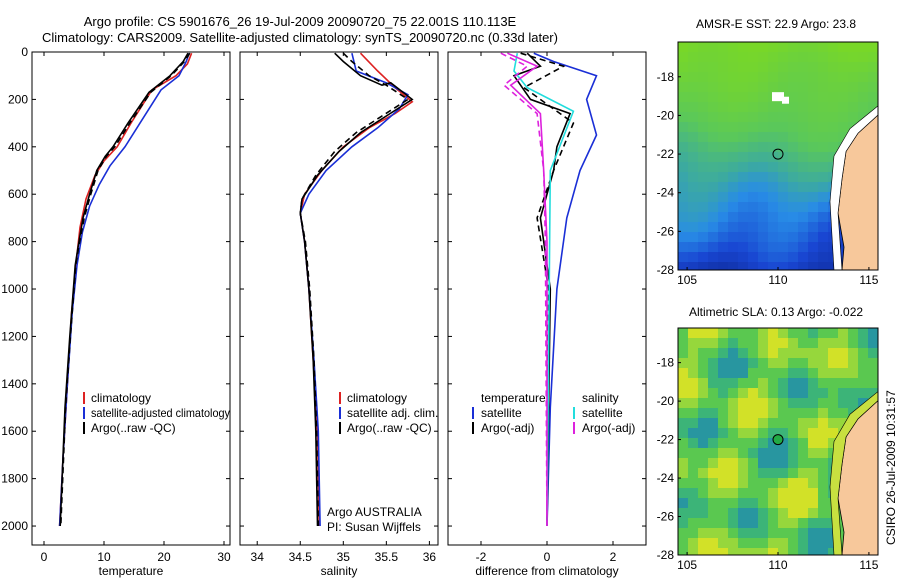  What do you see at coordinates (778, 156) in the screenshot?
I see `sst-map-image` at bounding box center [778, 156].